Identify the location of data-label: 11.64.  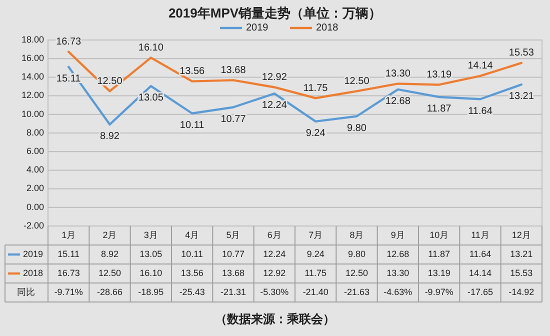
(480, 253).